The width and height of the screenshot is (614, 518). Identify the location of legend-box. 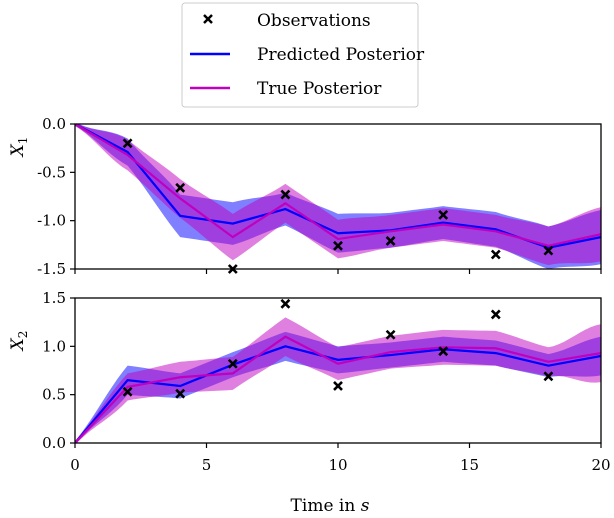
(300, 55).